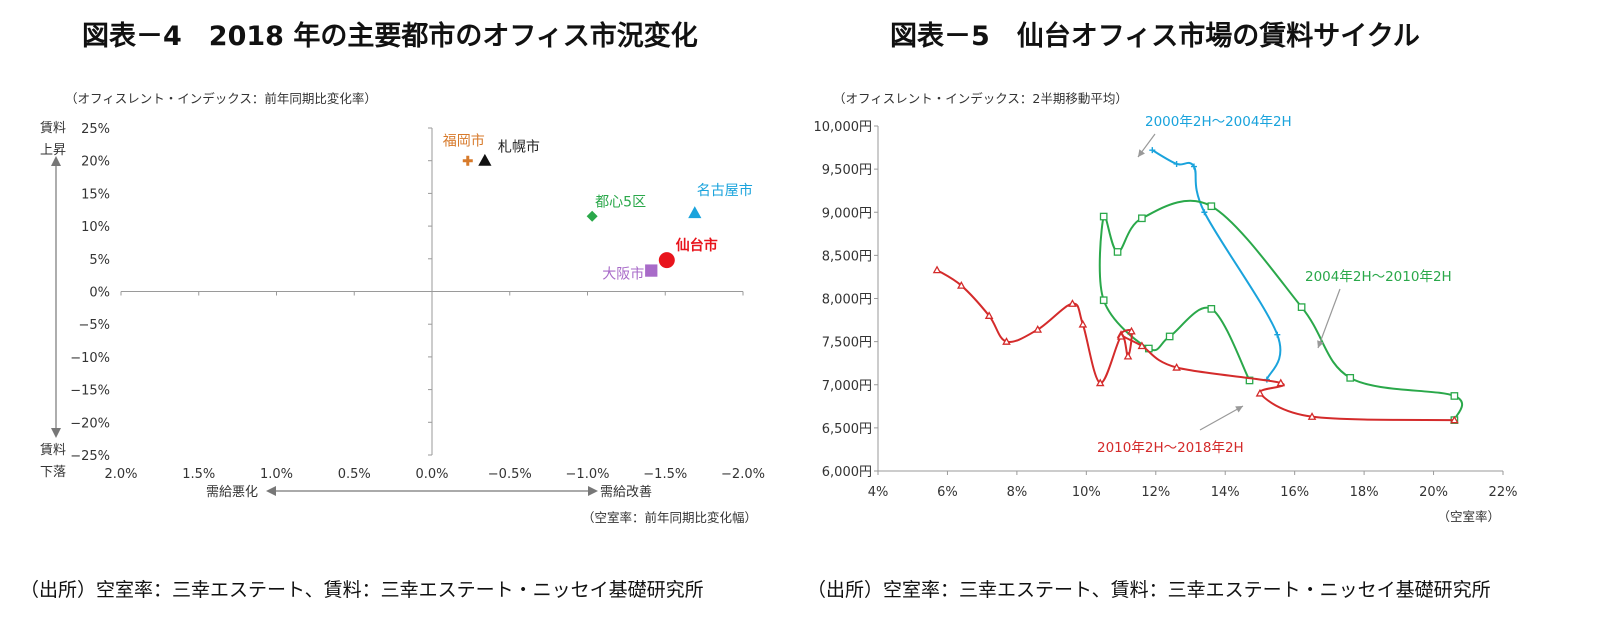 This screenshot has height=642, width=1619. Describe the element at coordinates (847, 256) in the screenshot. I see `y-tick-label: 8,500円` at that location.